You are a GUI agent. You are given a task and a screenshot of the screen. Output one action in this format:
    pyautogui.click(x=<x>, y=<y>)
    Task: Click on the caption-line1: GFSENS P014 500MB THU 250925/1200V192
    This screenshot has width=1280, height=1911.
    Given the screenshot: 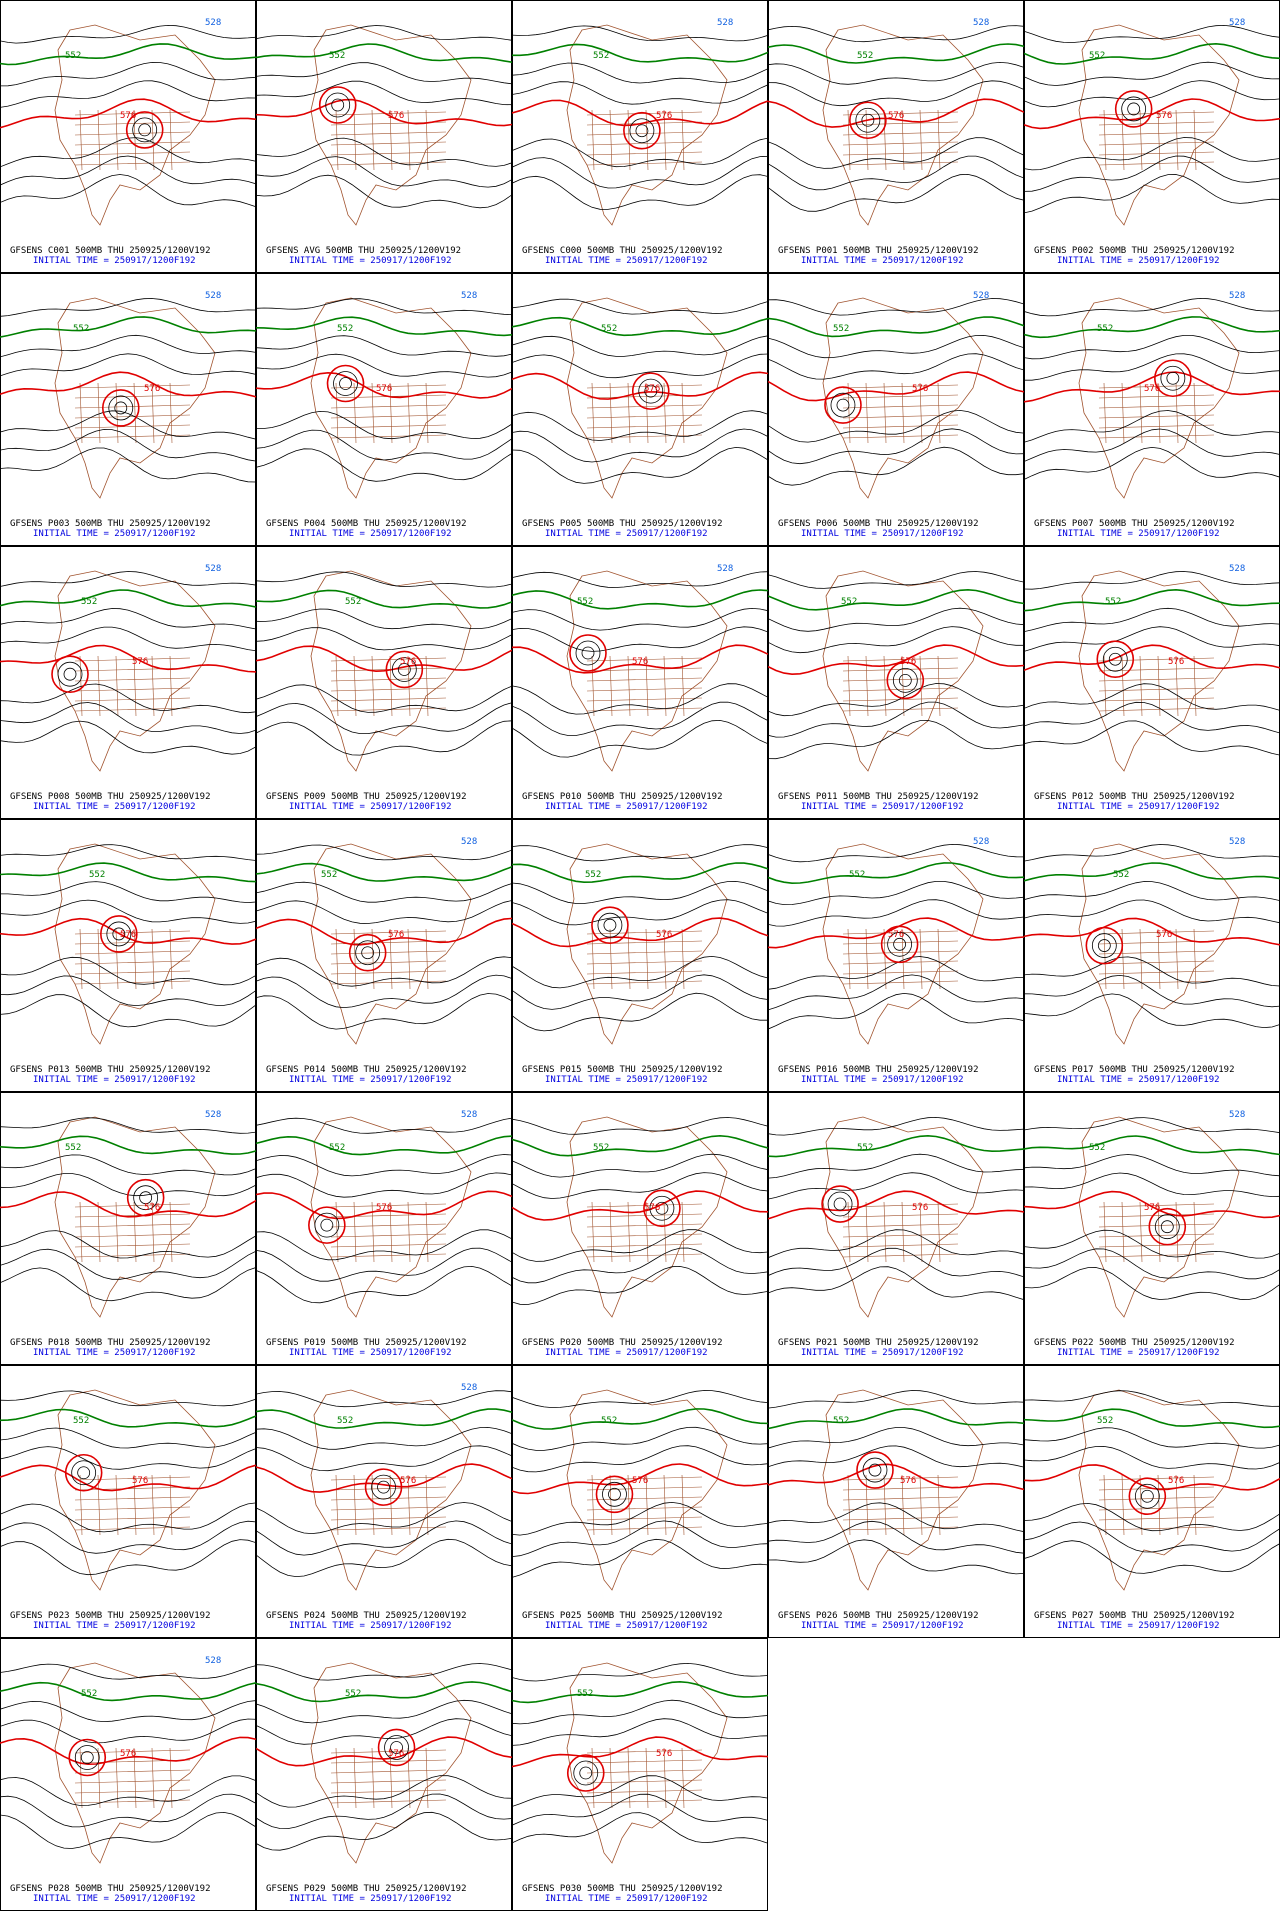 What is the action you would take?
    pyautogui.click(x=366, y=1070)
    